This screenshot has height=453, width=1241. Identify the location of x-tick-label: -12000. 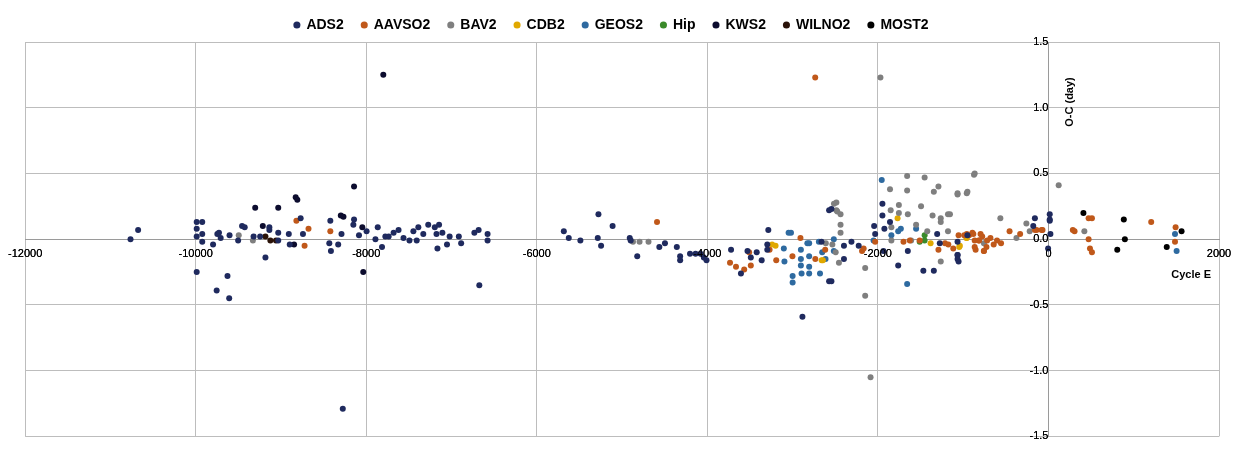
(25, 252).